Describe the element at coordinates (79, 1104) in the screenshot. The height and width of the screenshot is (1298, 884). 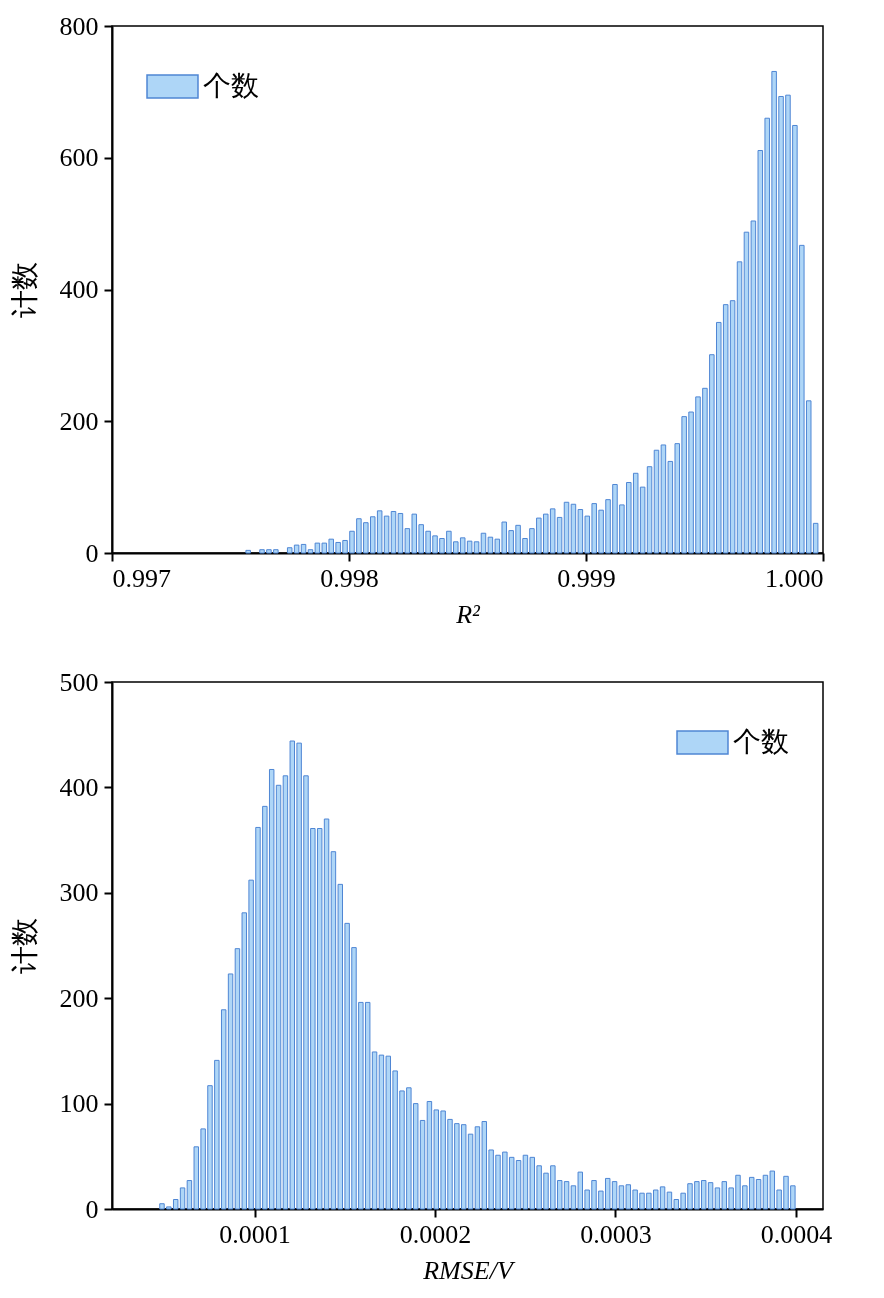
I see `y-tick-label: 100` at that location.